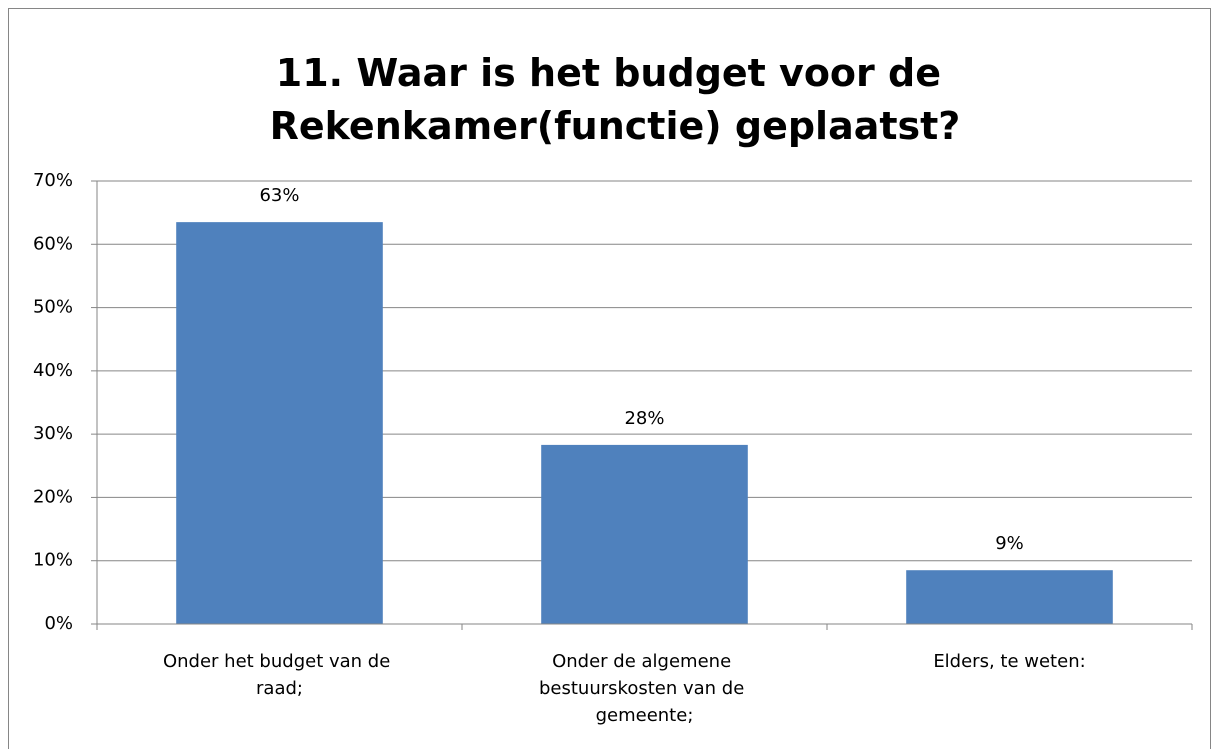  What do you see at coordinates (53, 370) in the screenshot?
I see `y-tick-label: 40%` at bounding box center [53, 370].